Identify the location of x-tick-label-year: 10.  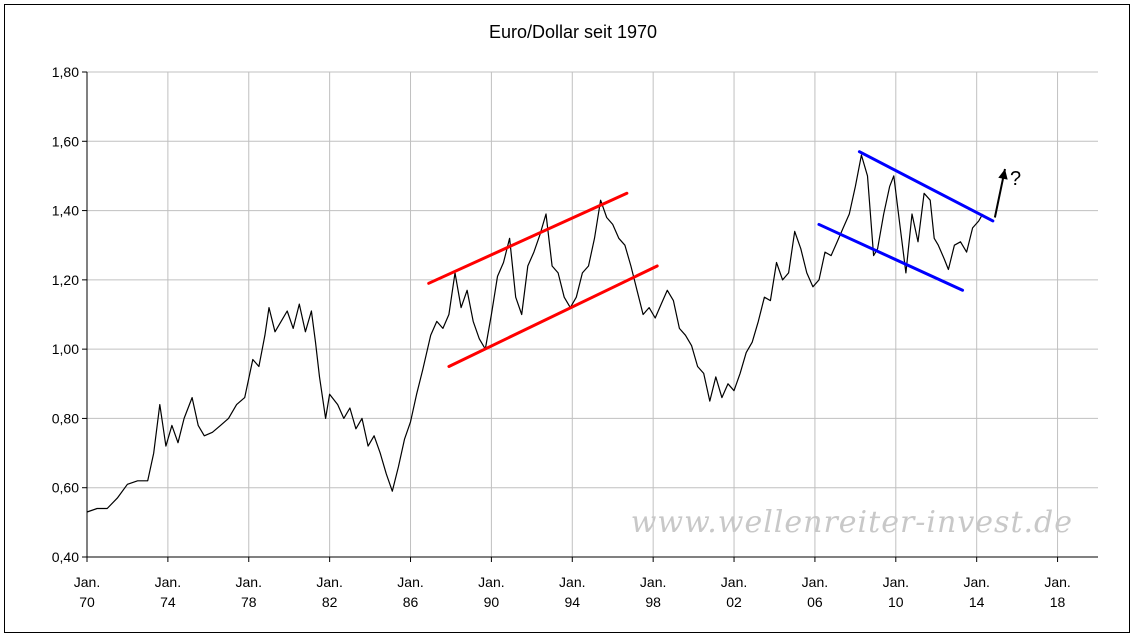
(896, 602).